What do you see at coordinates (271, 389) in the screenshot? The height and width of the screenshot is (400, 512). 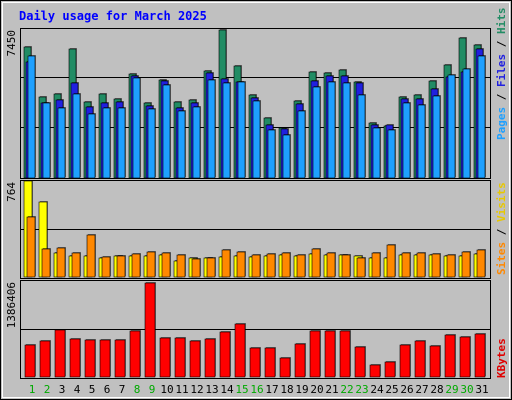 I see `x-label-17: 17` at bounding box center [271, 389].